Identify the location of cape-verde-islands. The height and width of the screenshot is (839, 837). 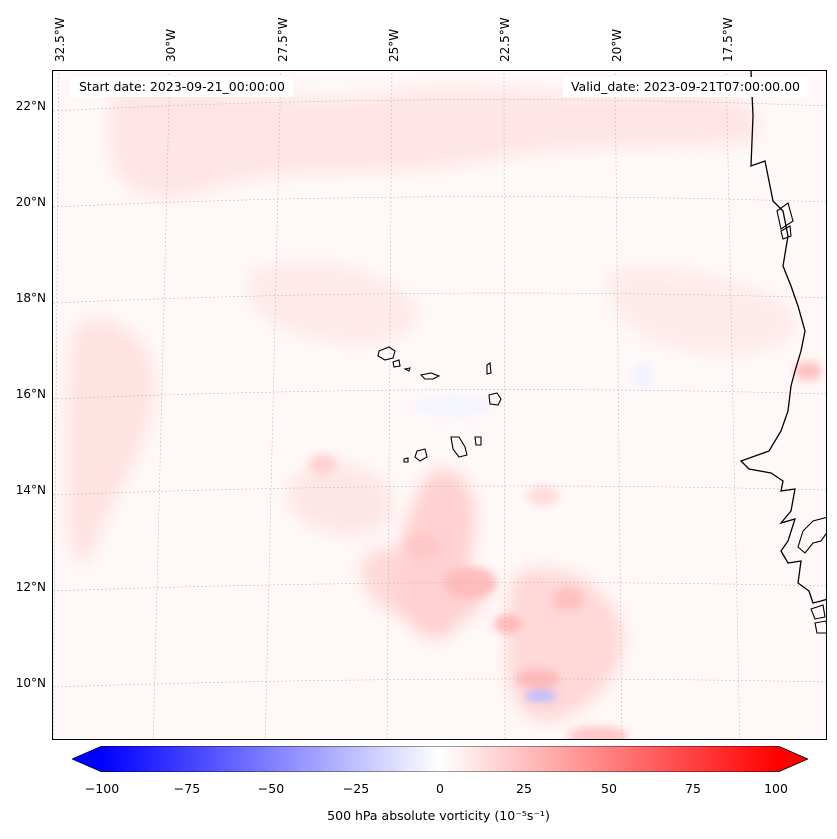
(439, 404).